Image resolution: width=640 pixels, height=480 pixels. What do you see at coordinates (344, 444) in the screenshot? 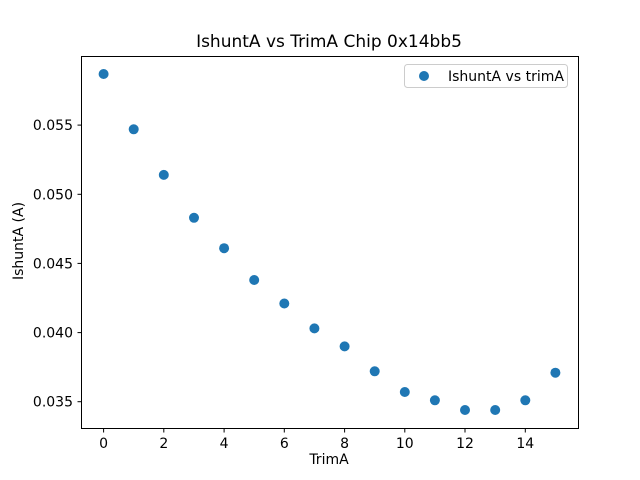
I see `x-tick-label: 8` at bounding box center [344, 444].